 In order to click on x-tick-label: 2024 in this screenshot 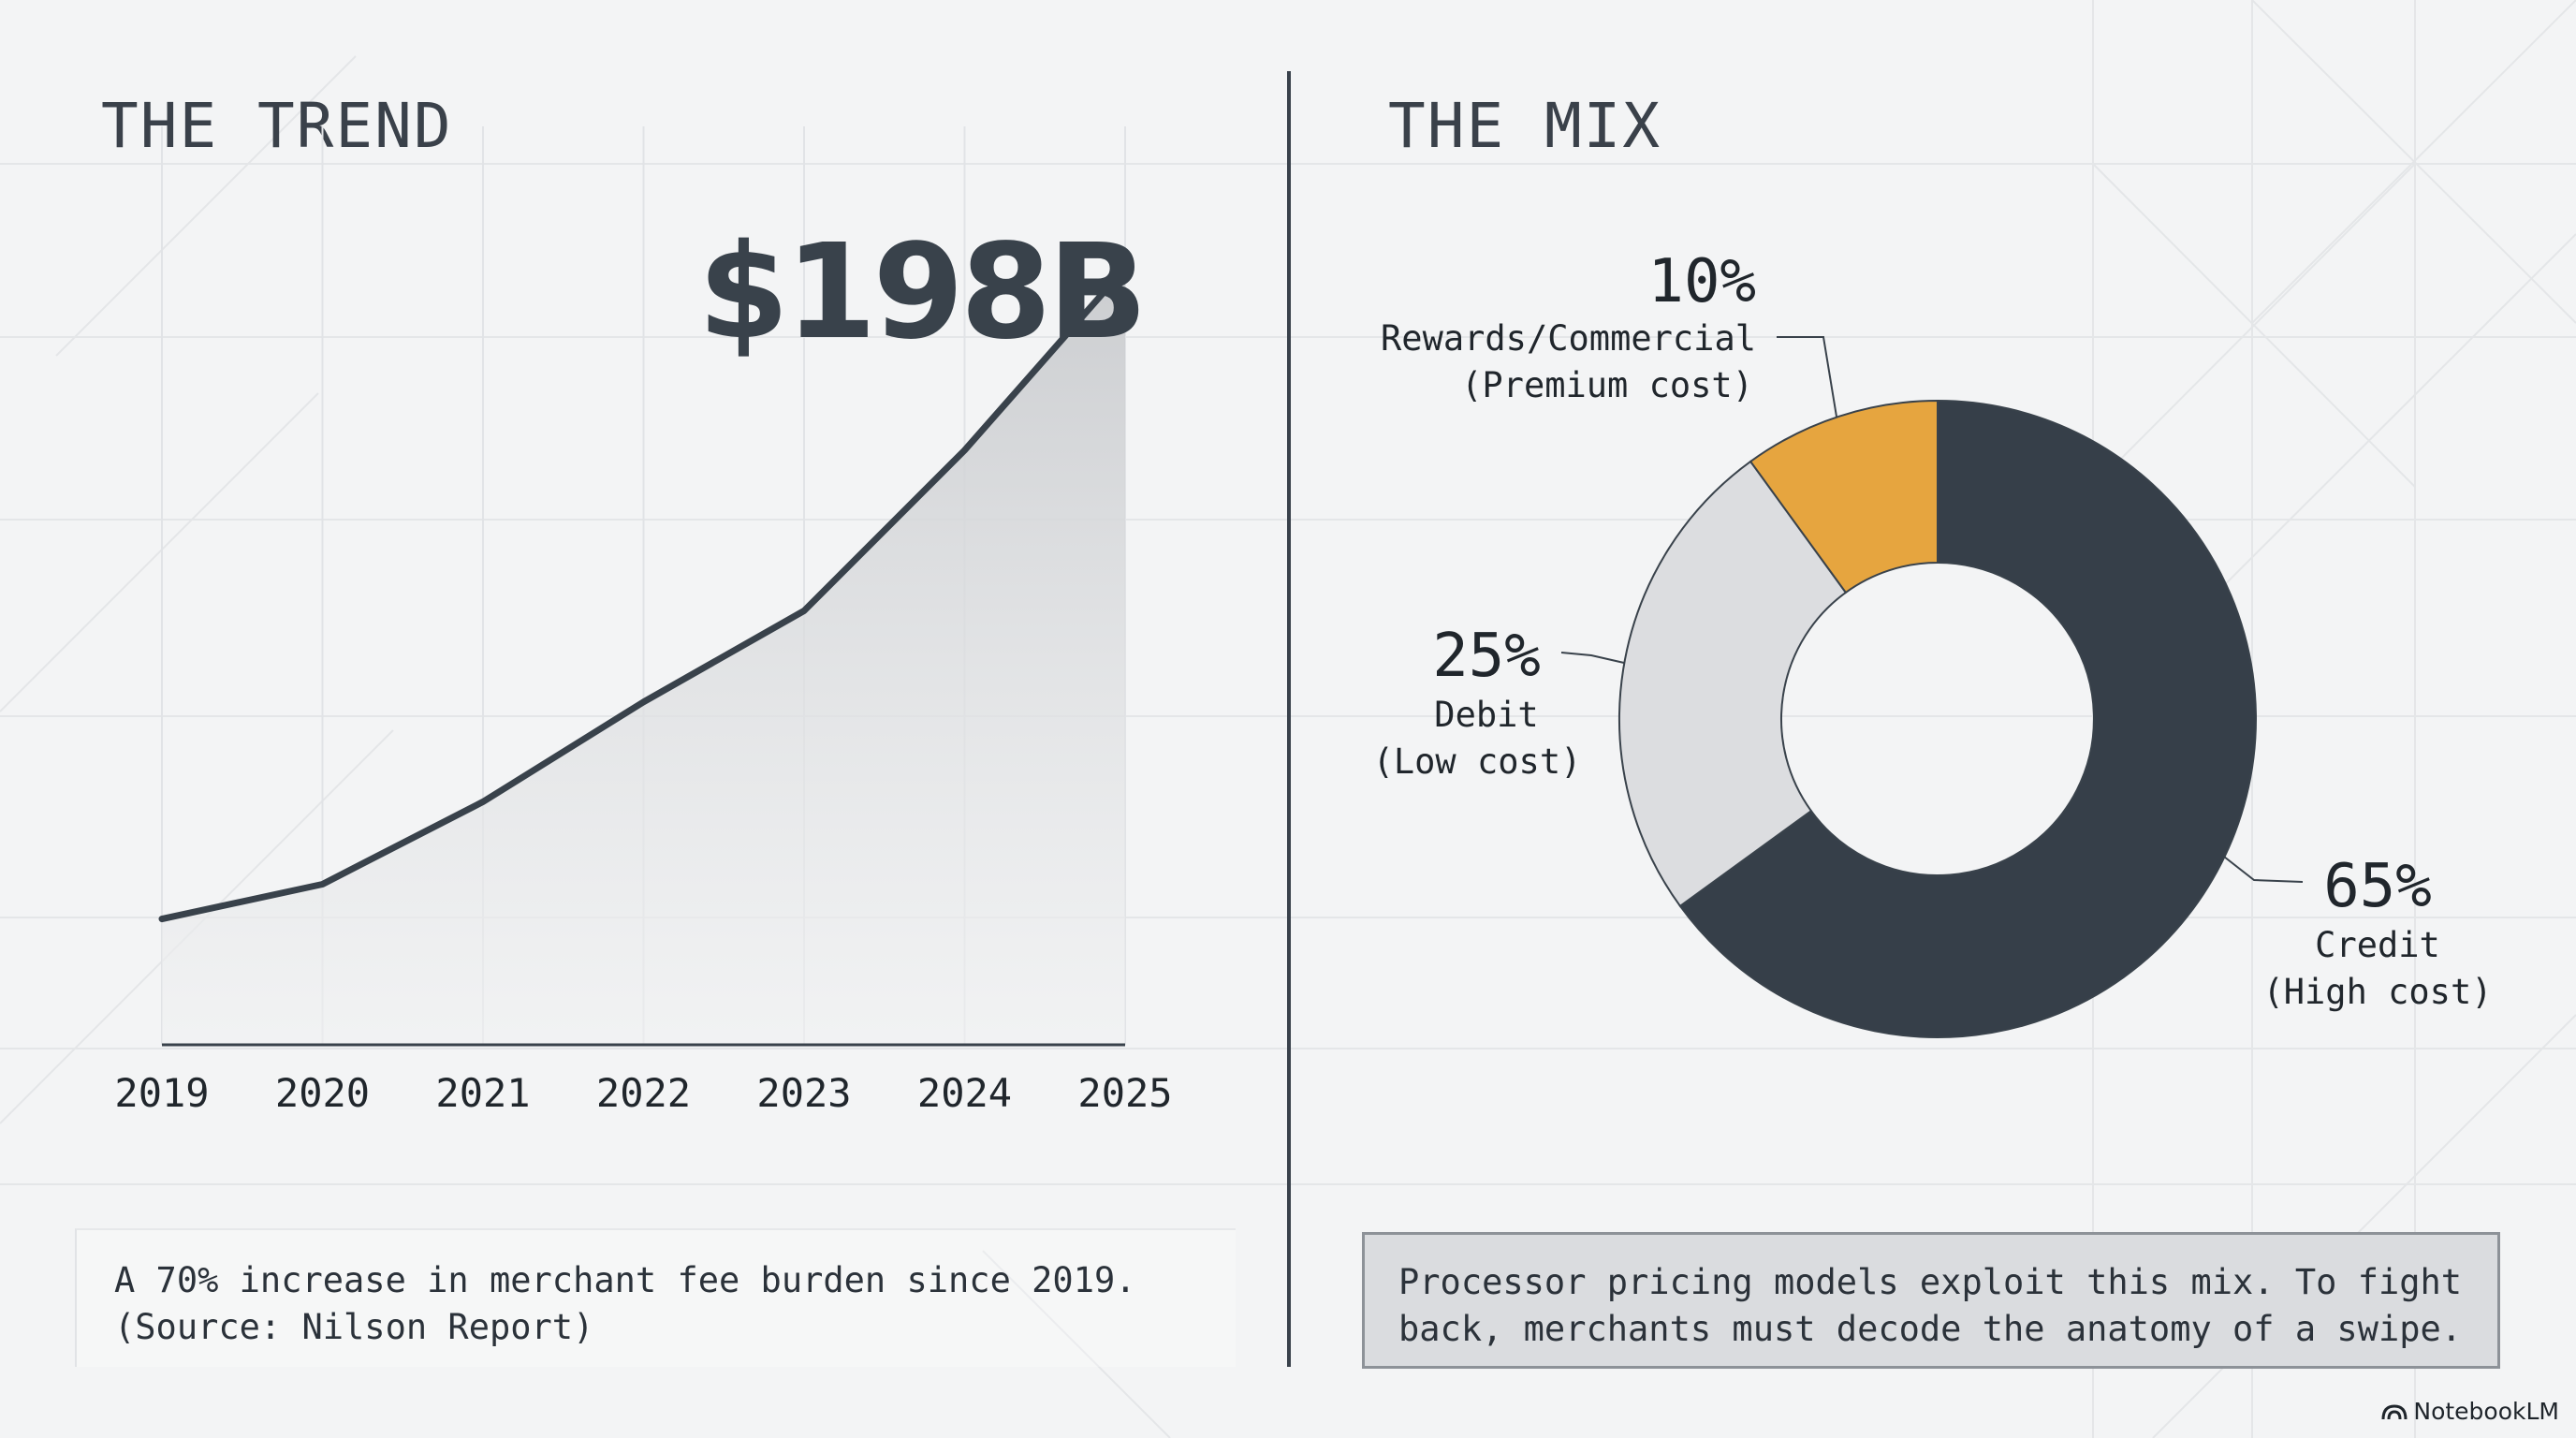, I will do `click(965, 1093)`.